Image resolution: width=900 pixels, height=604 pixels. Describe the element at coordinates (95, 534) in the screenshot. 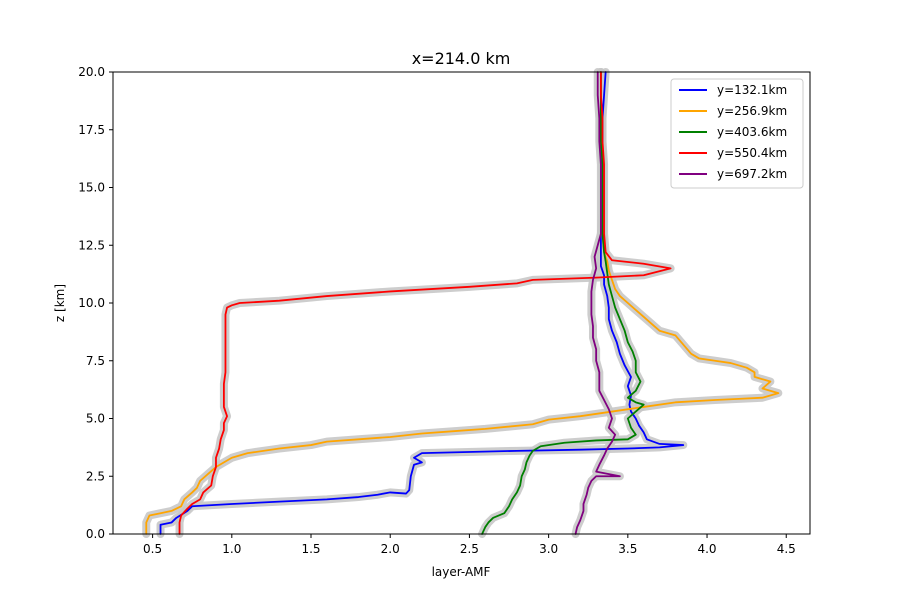

I see `y-tick-label: 0.0` at that location.